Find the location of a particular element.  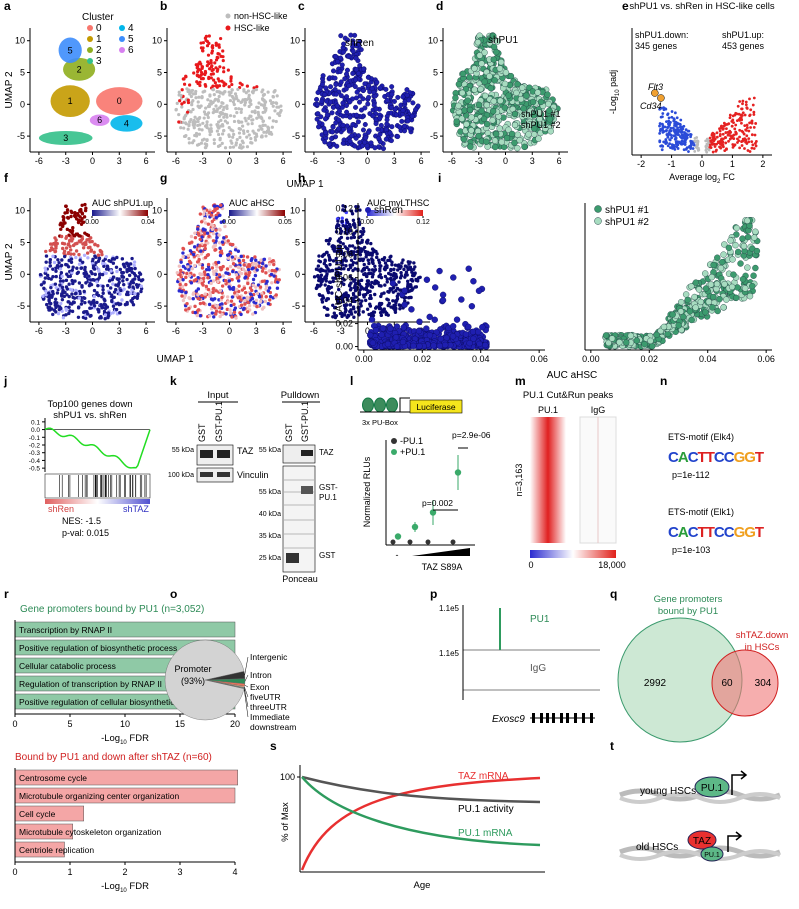

x-tick-label: -3 is located at coordinates (203, 161).